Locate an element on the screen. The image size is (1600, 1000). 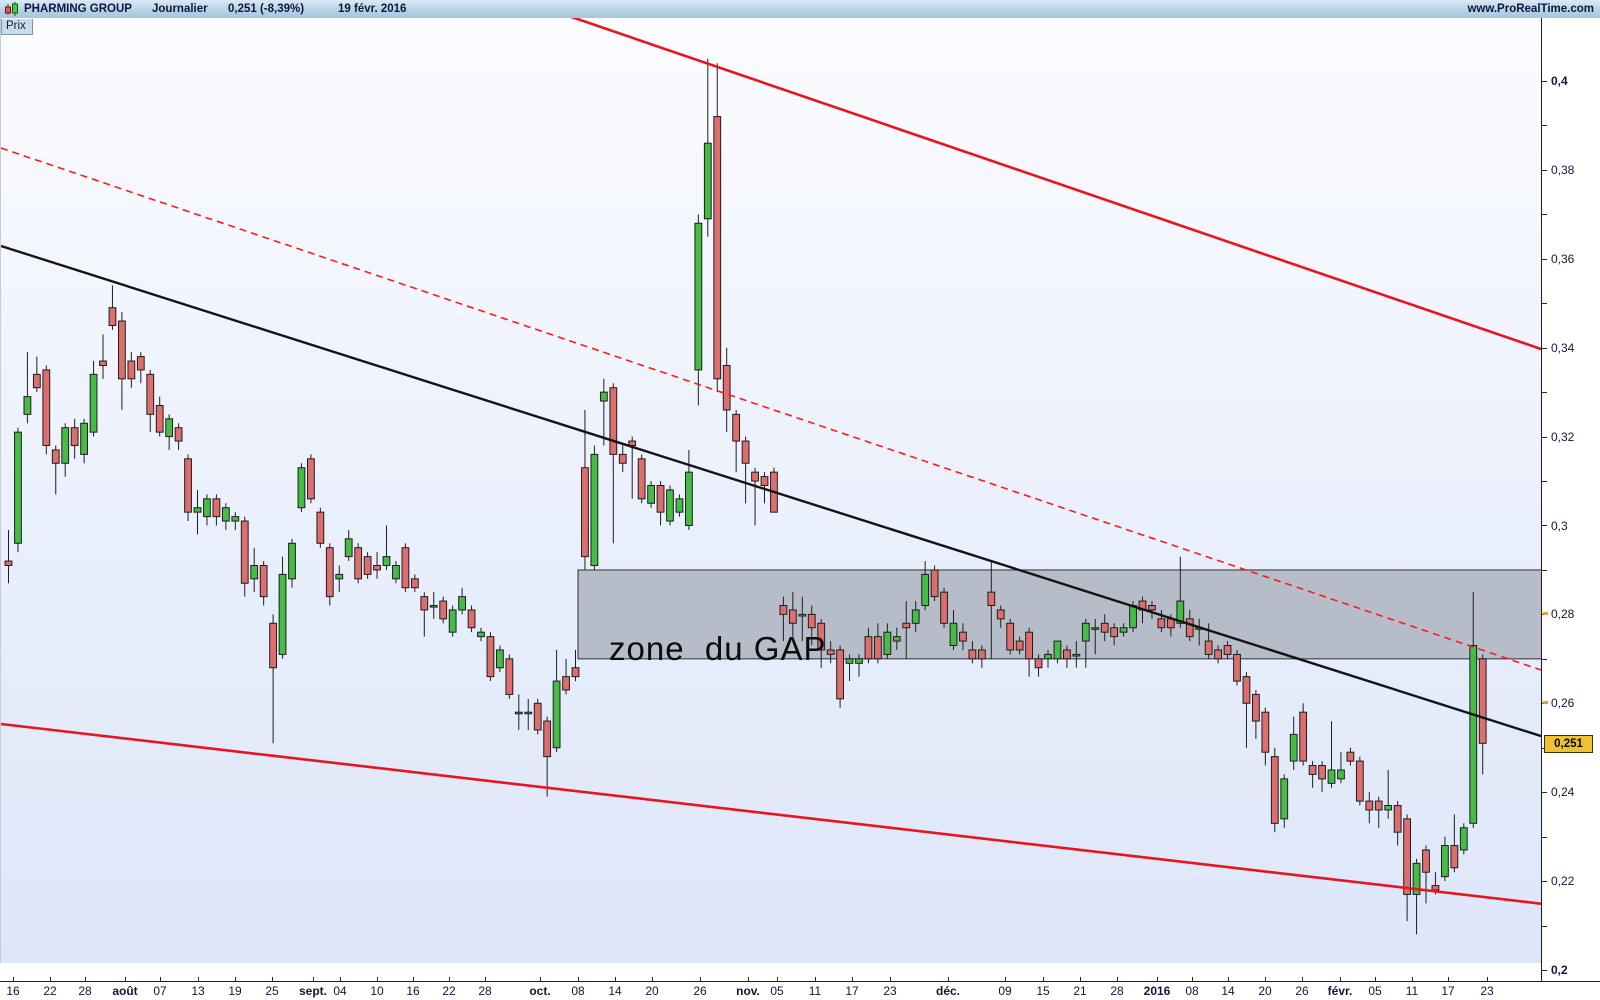
prorealtime-link: www.ProRealTime.com is located at coordinates (1530, 9).